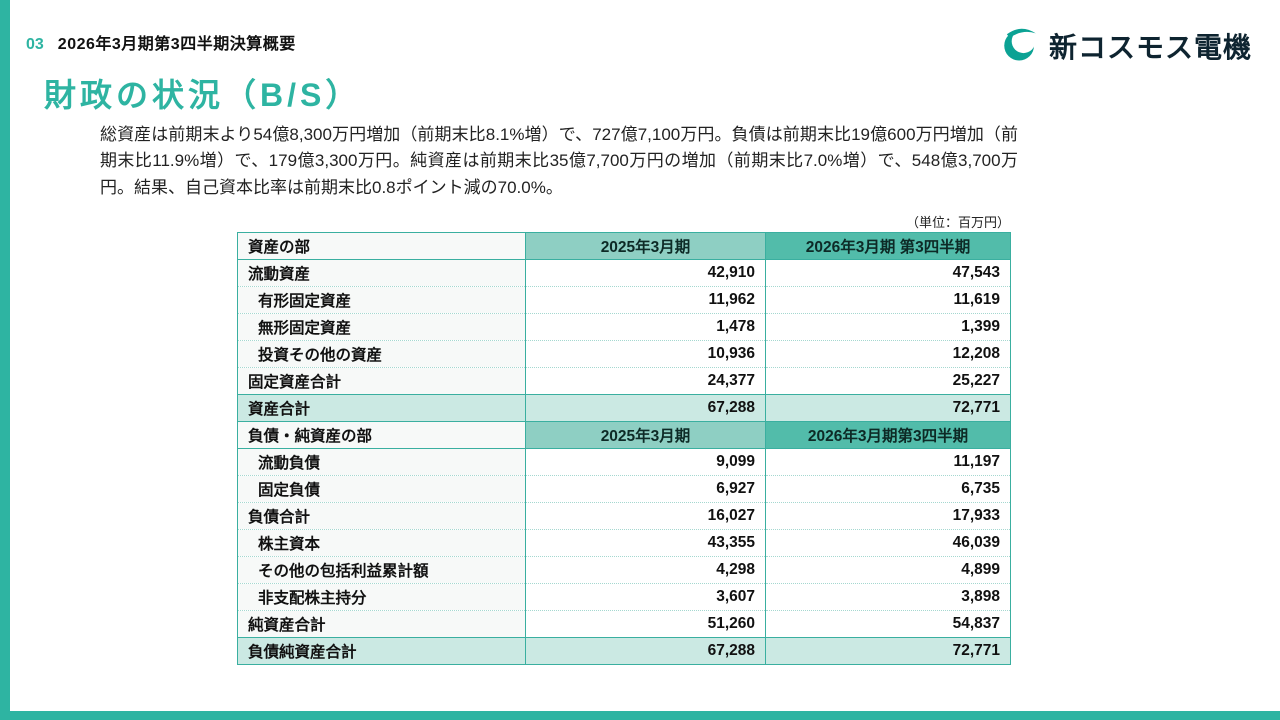 The image size is (1280, 720). What do you see at coordinates (1020, 45) in the screenshot?
I see `logo-swoosh-icon` at bounding box center [1020, 45].